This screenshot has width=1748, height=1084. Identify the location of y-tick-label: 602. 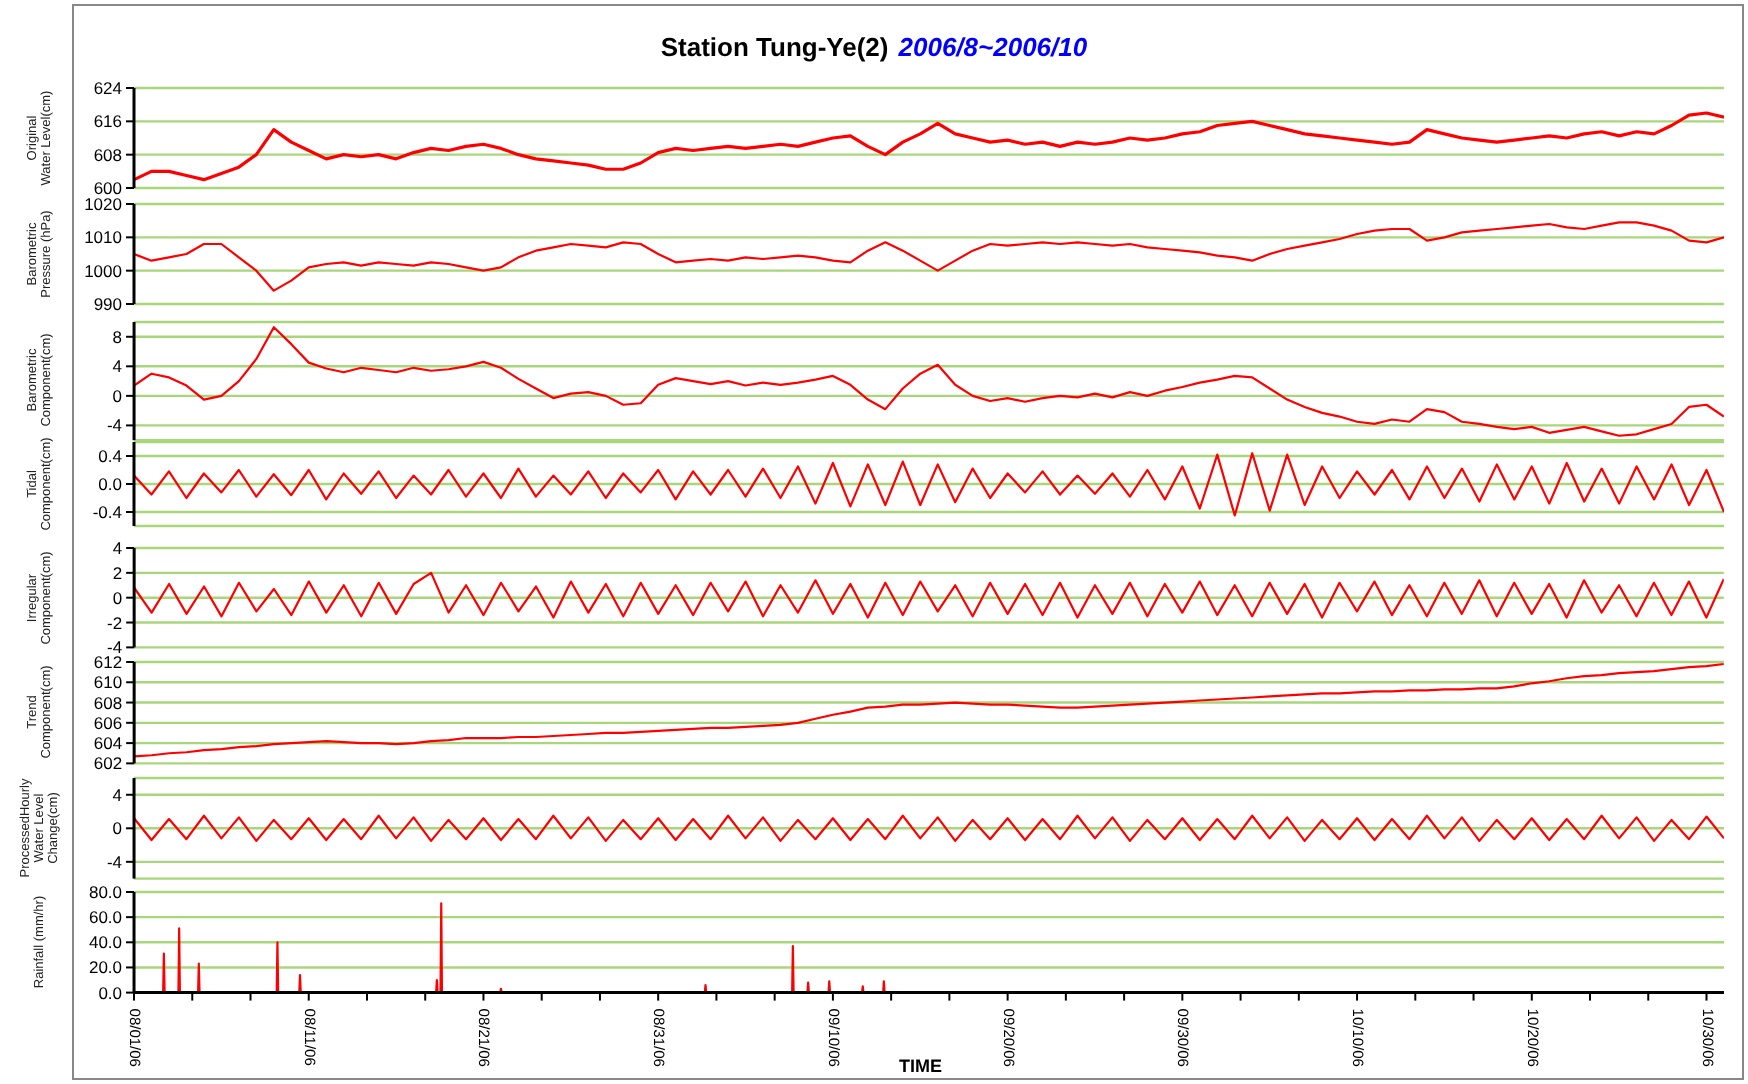
(108, 763).